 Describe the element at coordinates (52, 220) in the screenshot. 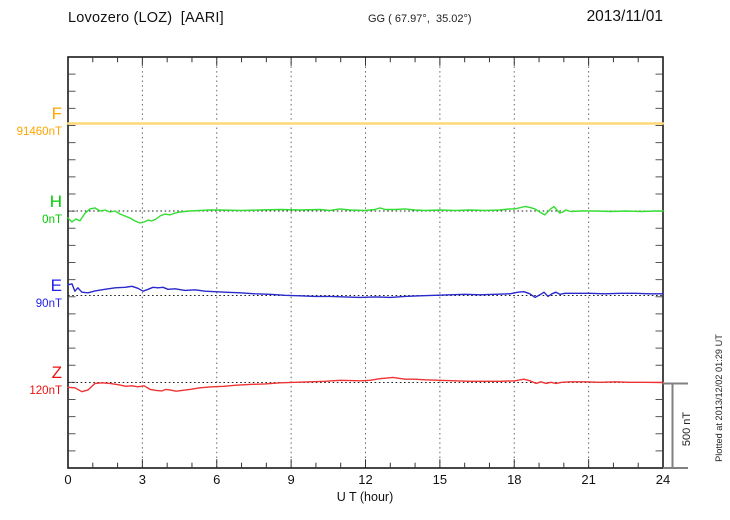

I see `component-baseline-H: 0nT` at that location.